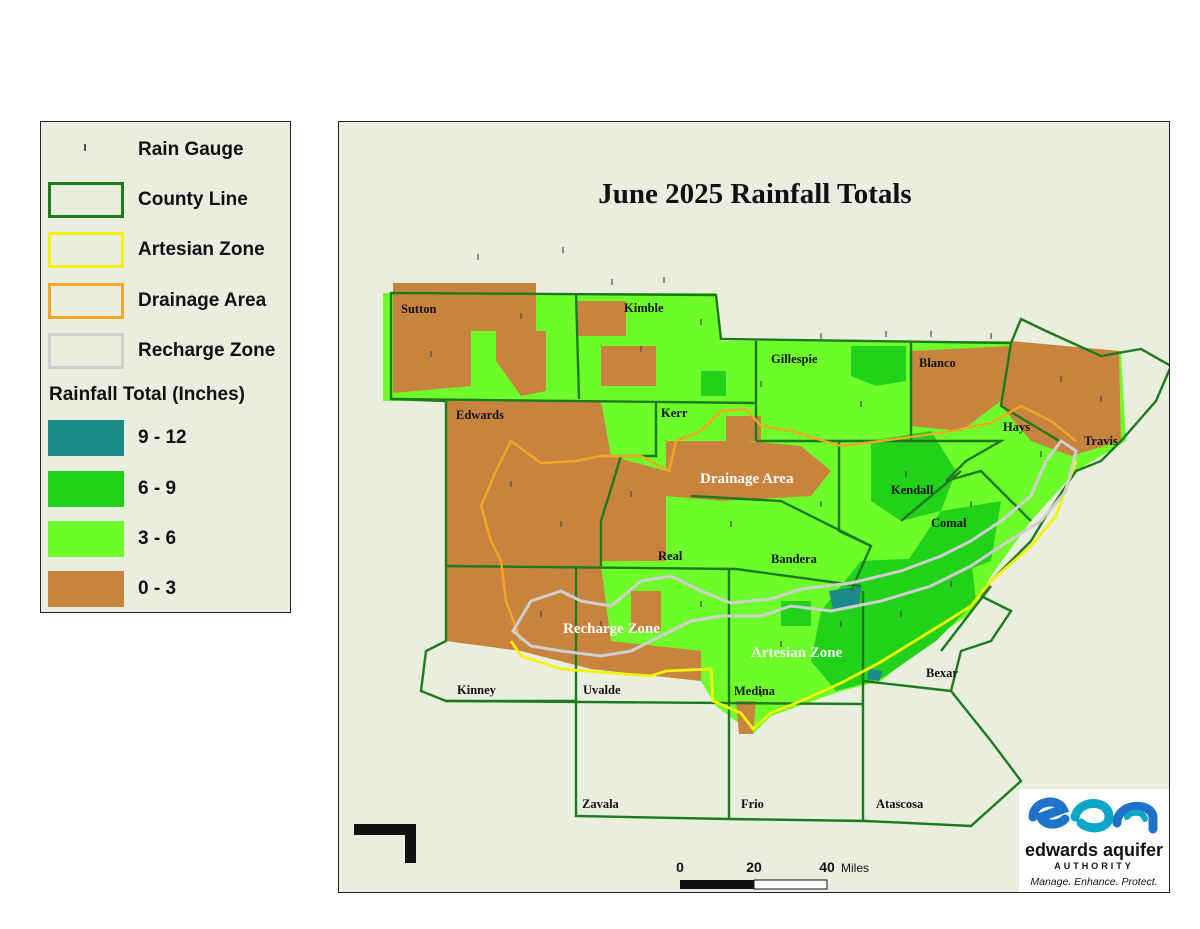 This screenshot has height=929, width=1200. I want to click on legend-label: 0 - 3, so click(157, 588).